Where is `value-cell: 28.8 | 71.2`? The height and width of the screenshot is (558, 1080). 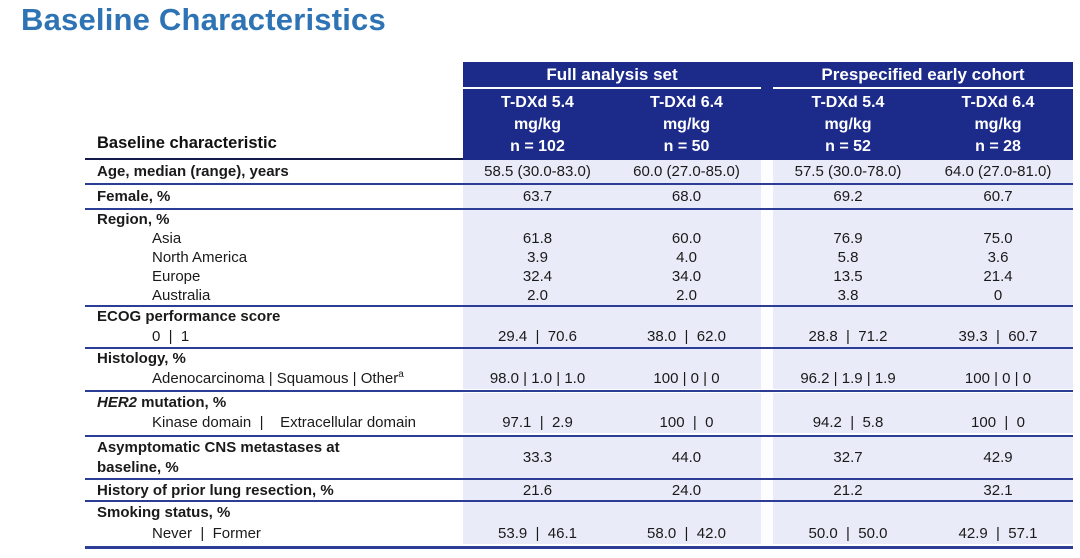 value-cell: 28.8 | 71.2 is located at coordinates (848, 327).